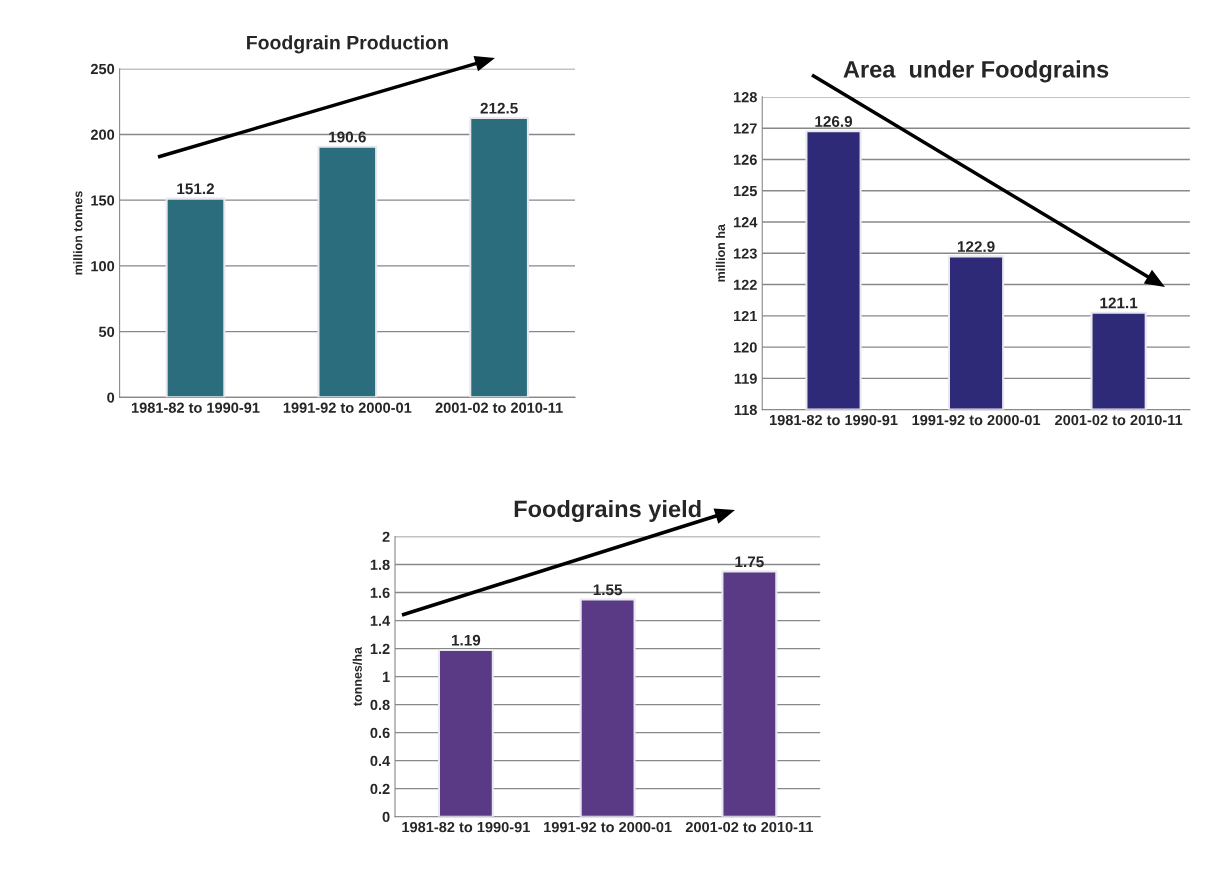 Image resolution: width=1208 pixels, height=881 pixels. Describe the element at coordinates (745, 128) in the screenshot. I see `y-tick-label: 127` at that location.